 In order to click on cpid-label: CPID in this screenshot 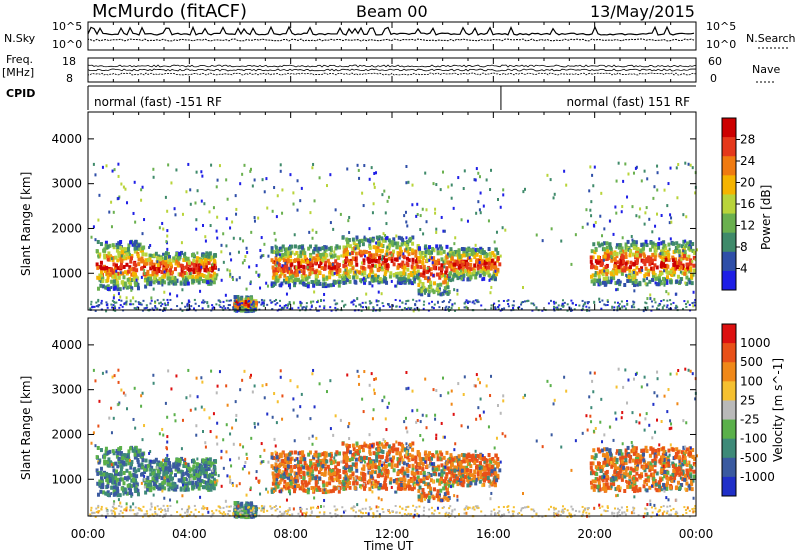, I will do `click(20, 93)`.